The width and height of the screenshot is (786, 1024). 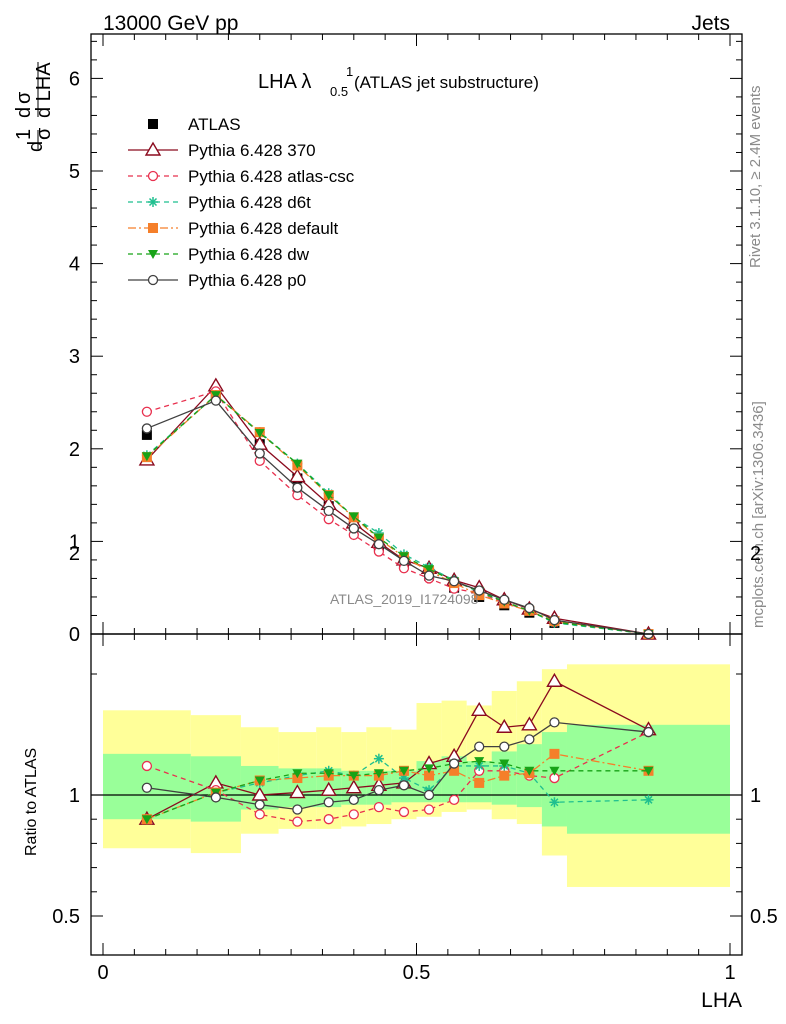 I want to click on main-y-axis-label: d 1 σ d σ d LHA, so click(x=34, y=107).